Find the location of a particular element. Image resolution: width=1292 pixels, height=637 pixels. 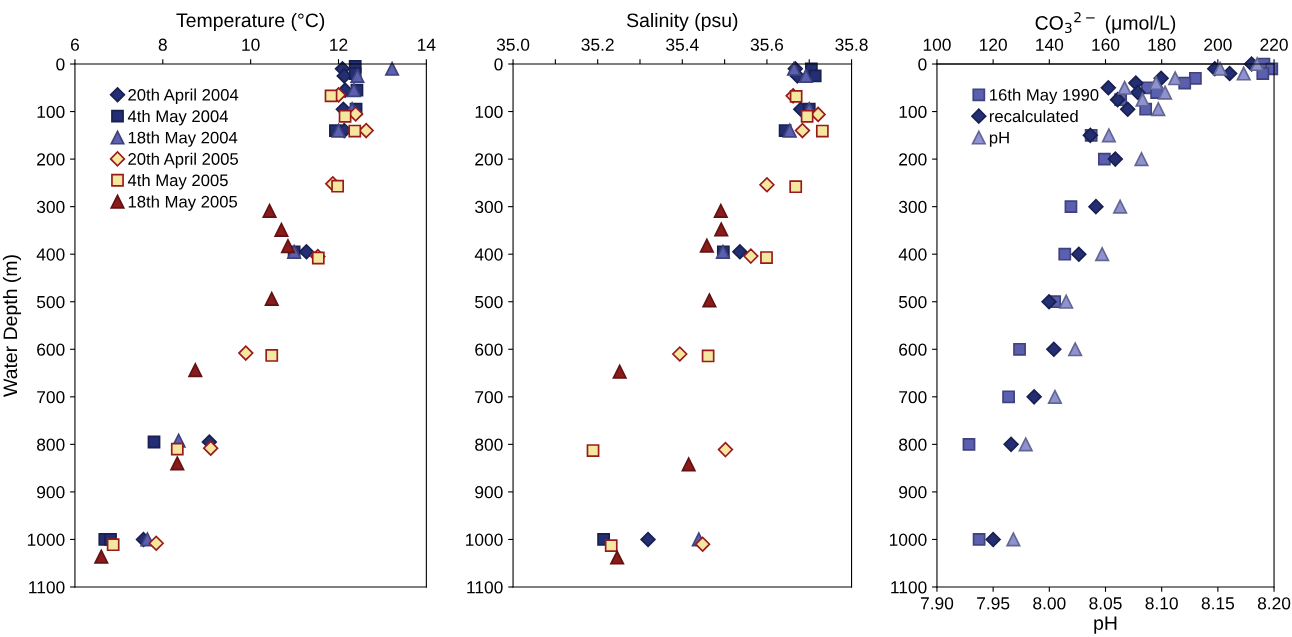

x-tick-label: 35.0 is located at coordinates (513, 44).